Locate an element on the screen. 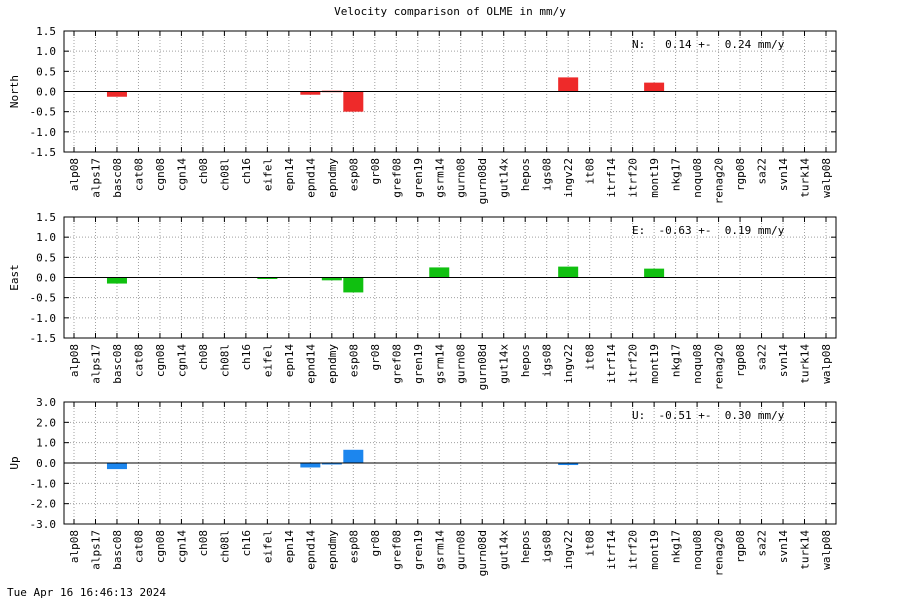 This screenshot has width=900, height=600. x-tick-label: itrf14 is located at coordinates (611, 364).